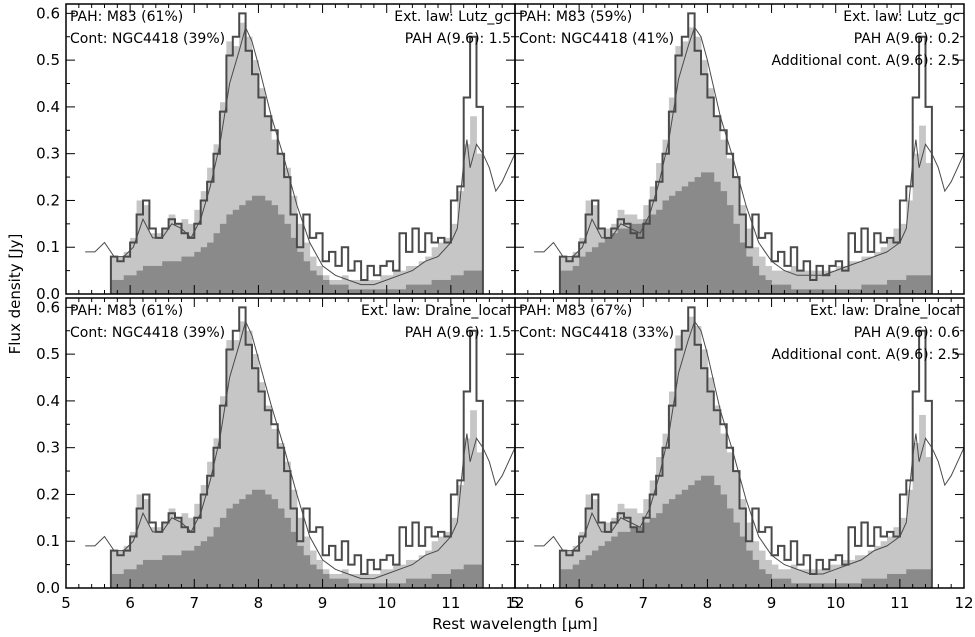  I want to click on x-tick-label: 5, so click(66, 603).